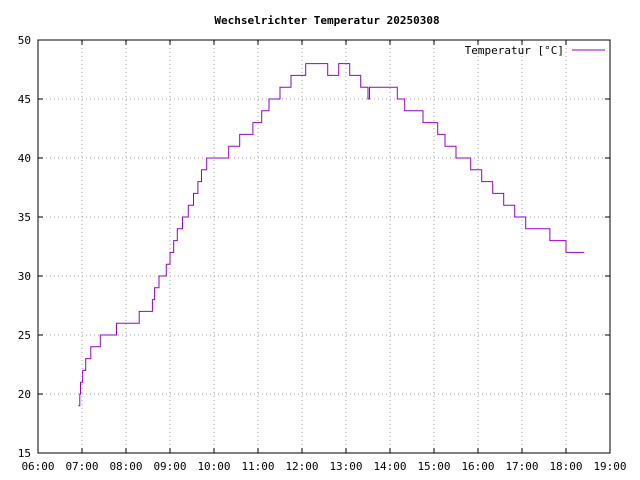  What do you see at coordinates (326, 20) in the screenshot?
I see `chart-title: Wechselrichter Temperatur 20250308` at bounding box center [326, 20].